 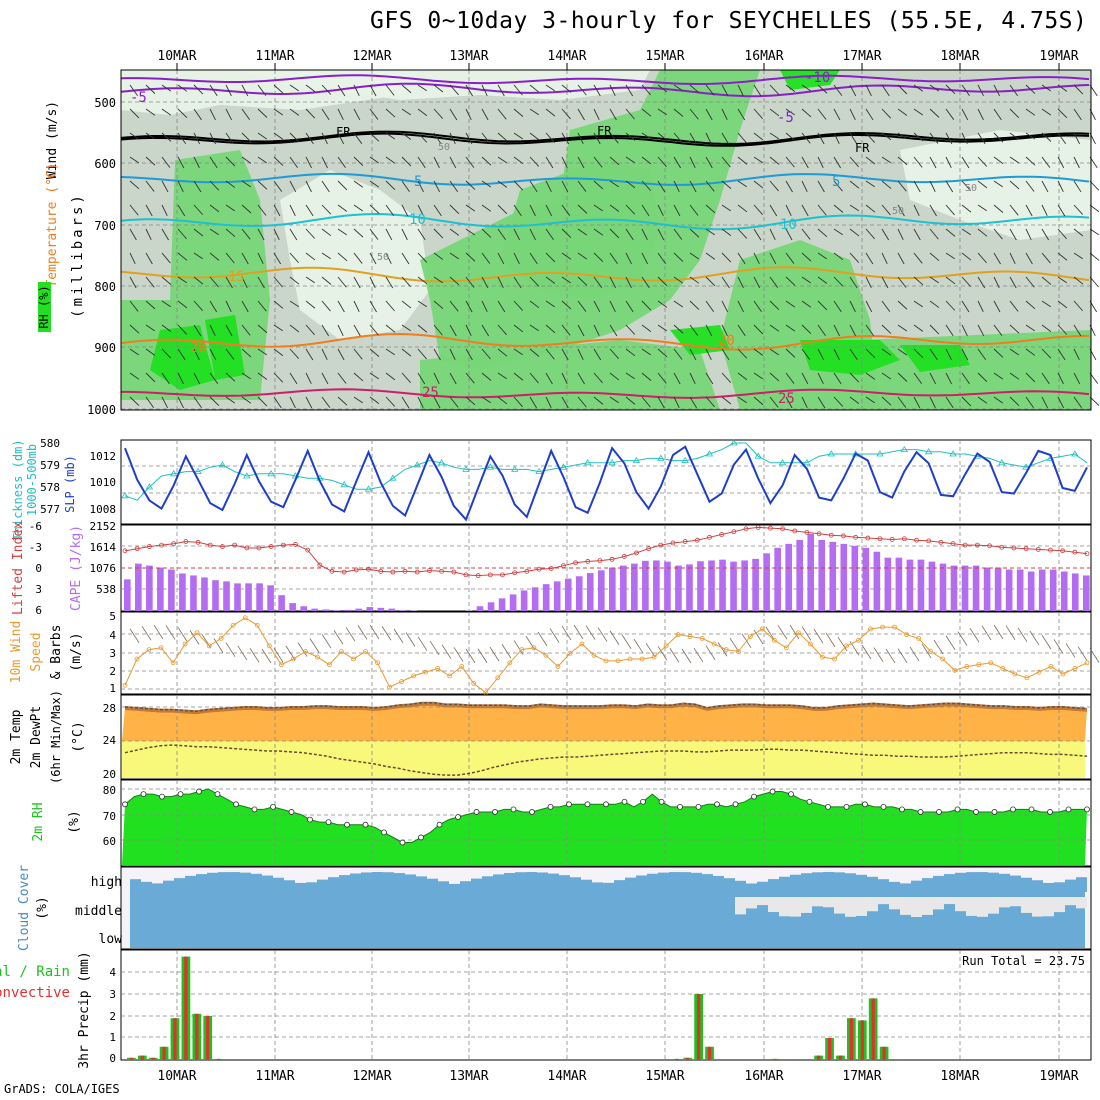 What do you see at coordinates (176, 1076) in the screenshot?
I see `date-bottom-10MAR: 10MAR` at bounding box center [176, 1076].